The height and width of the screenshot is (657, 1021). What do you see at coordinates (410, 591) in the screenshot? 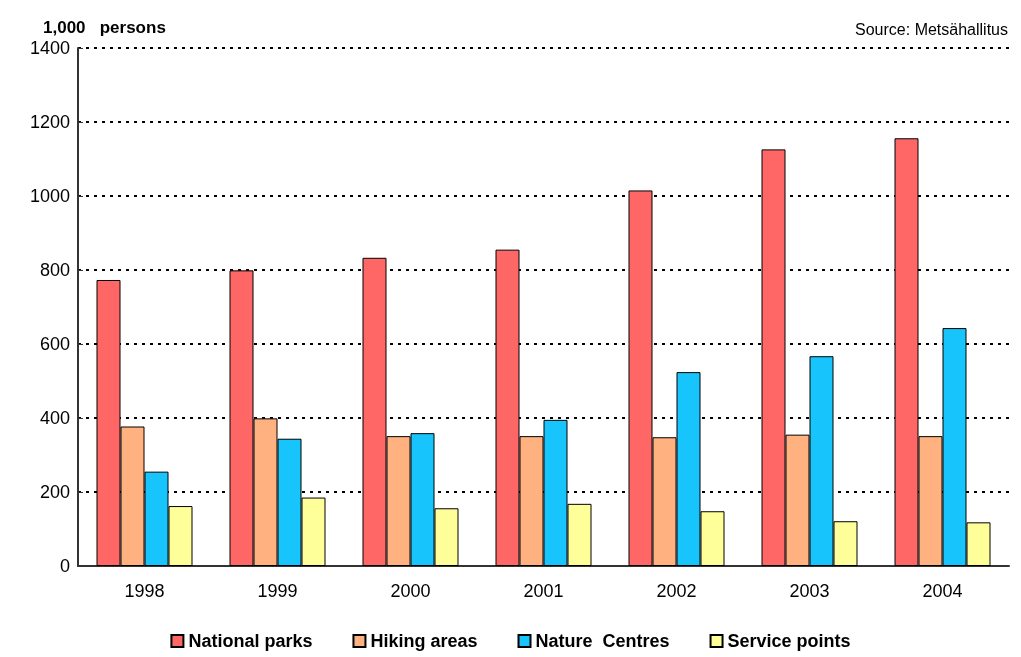
I see `x-tick-label: 2000` at bounding box center [410, 591].